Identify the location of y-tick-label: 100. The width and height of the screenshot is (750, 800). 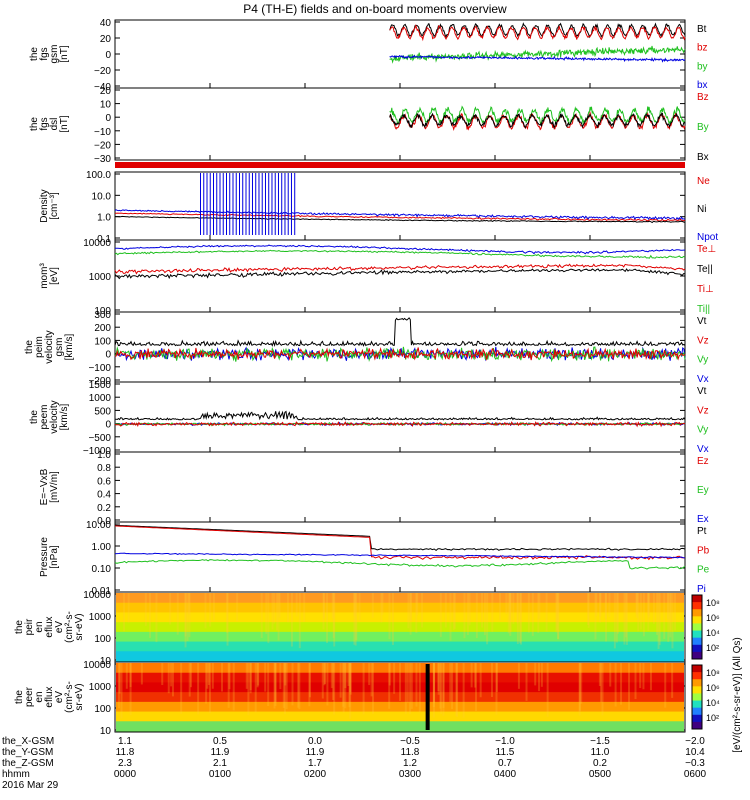
(102, 639).